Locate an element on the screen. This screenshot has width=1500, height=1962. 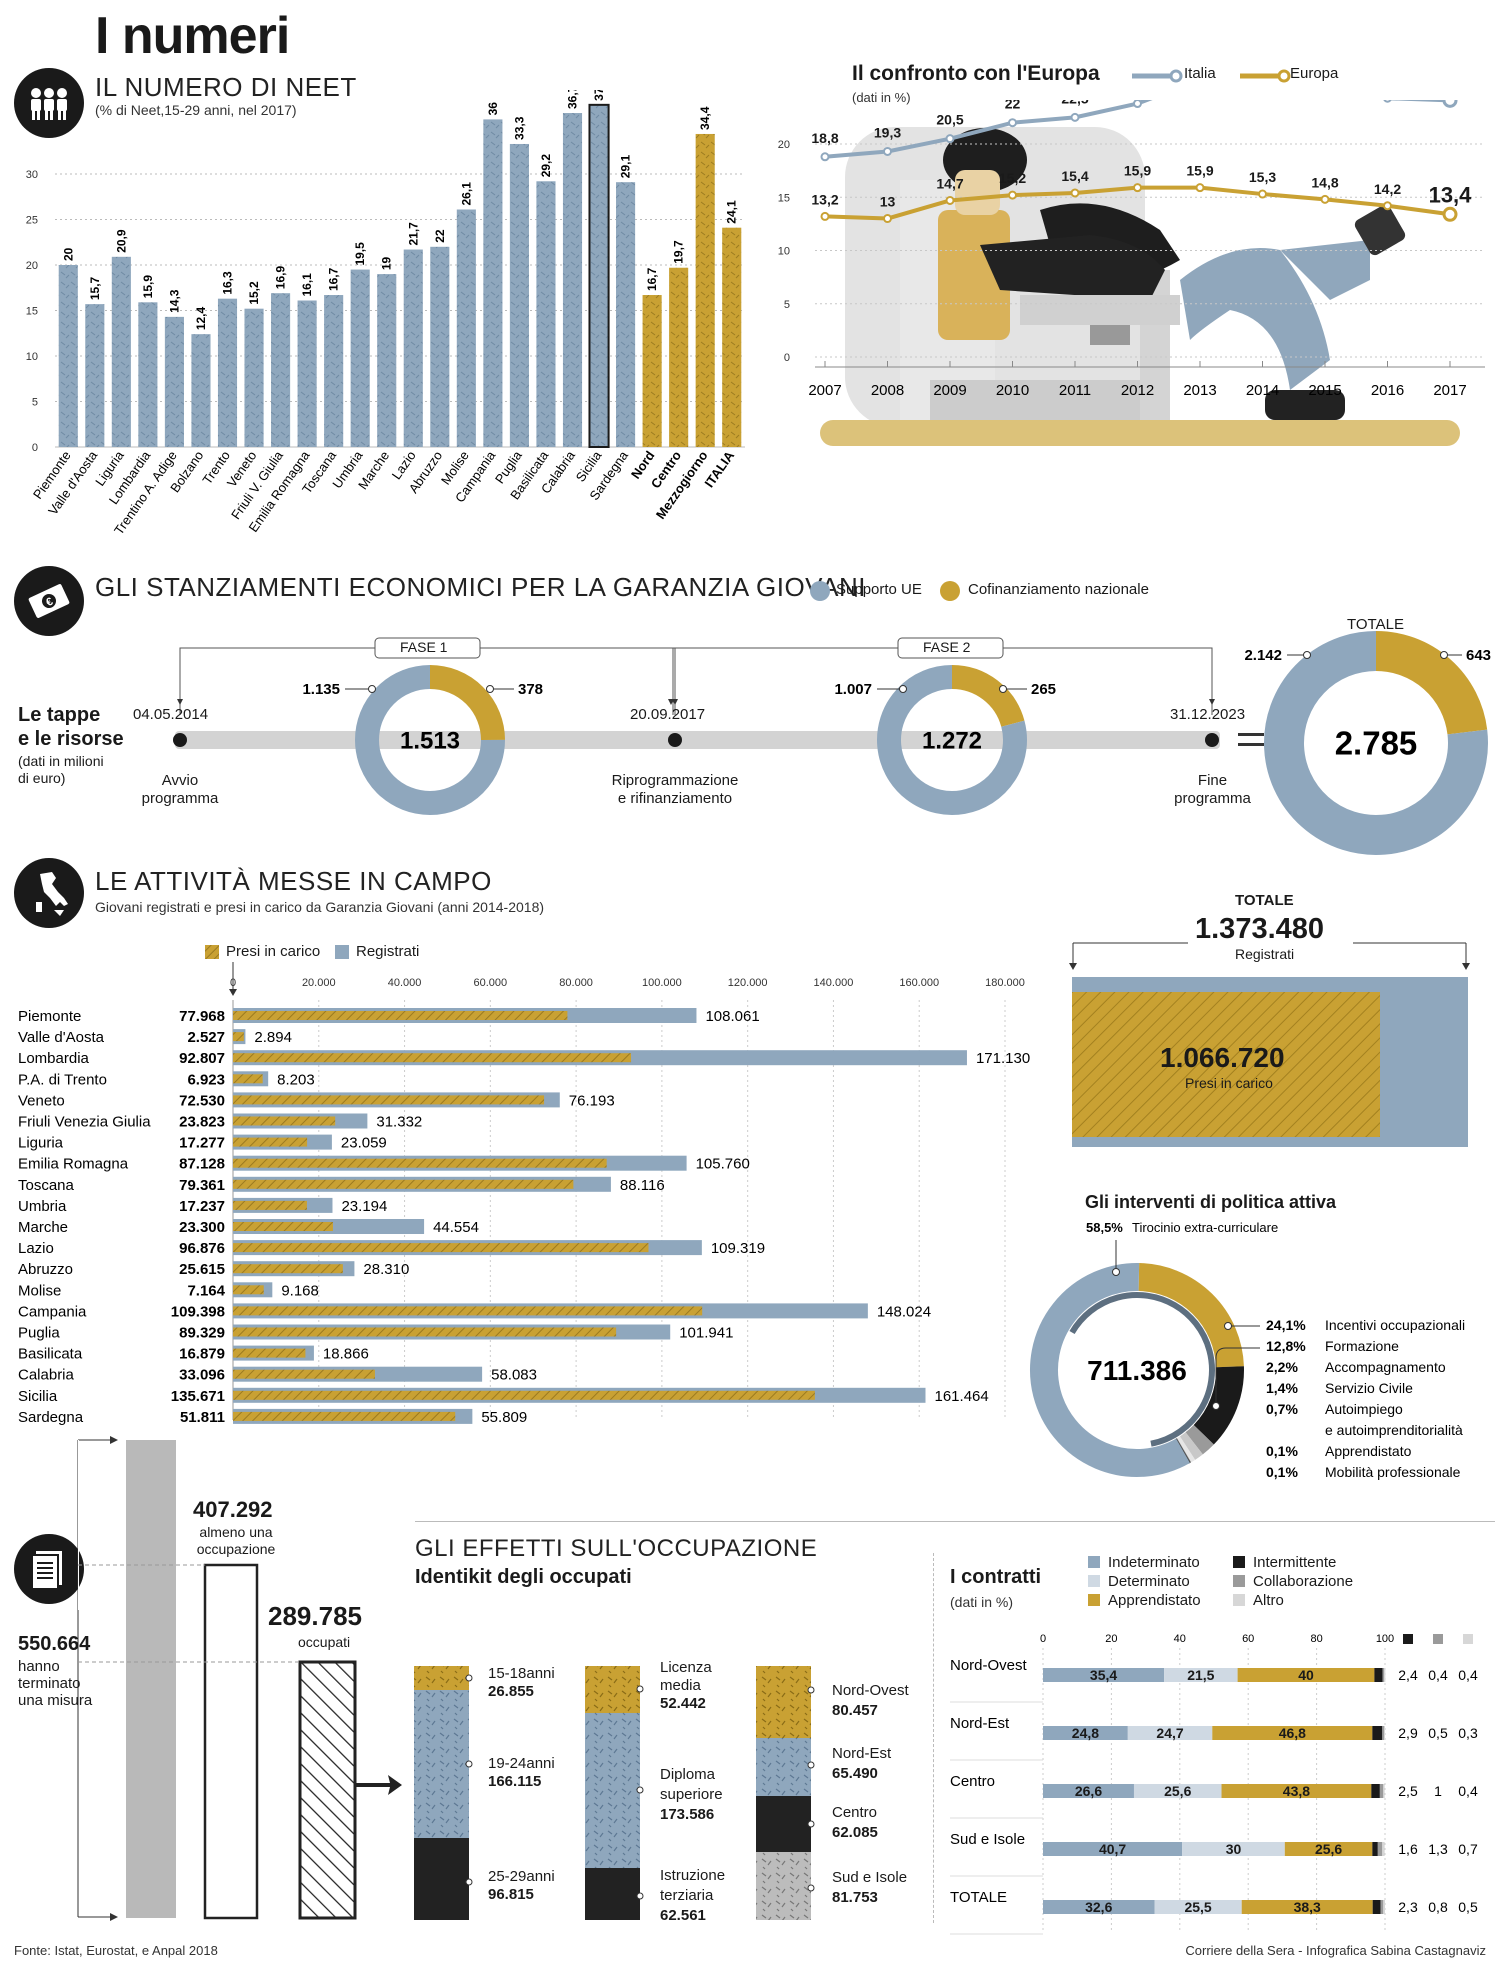
politica-item-label: Apprendistato is located at coordinates (1368, 1451).